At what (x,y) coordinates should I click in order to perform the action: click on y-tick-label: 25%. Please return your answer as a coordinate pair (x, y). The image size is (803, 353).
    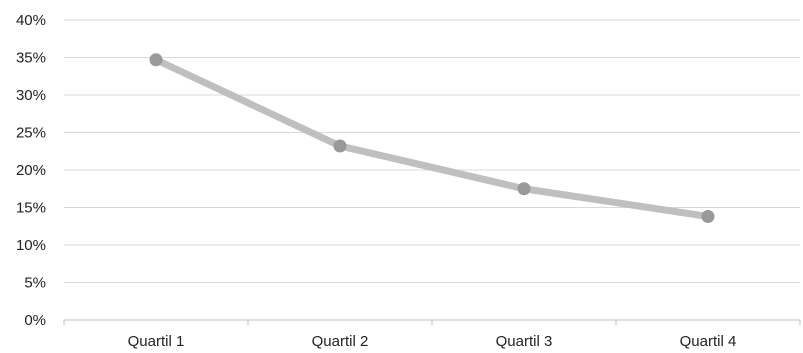
    Looking at the image, I should click on (31, 133).